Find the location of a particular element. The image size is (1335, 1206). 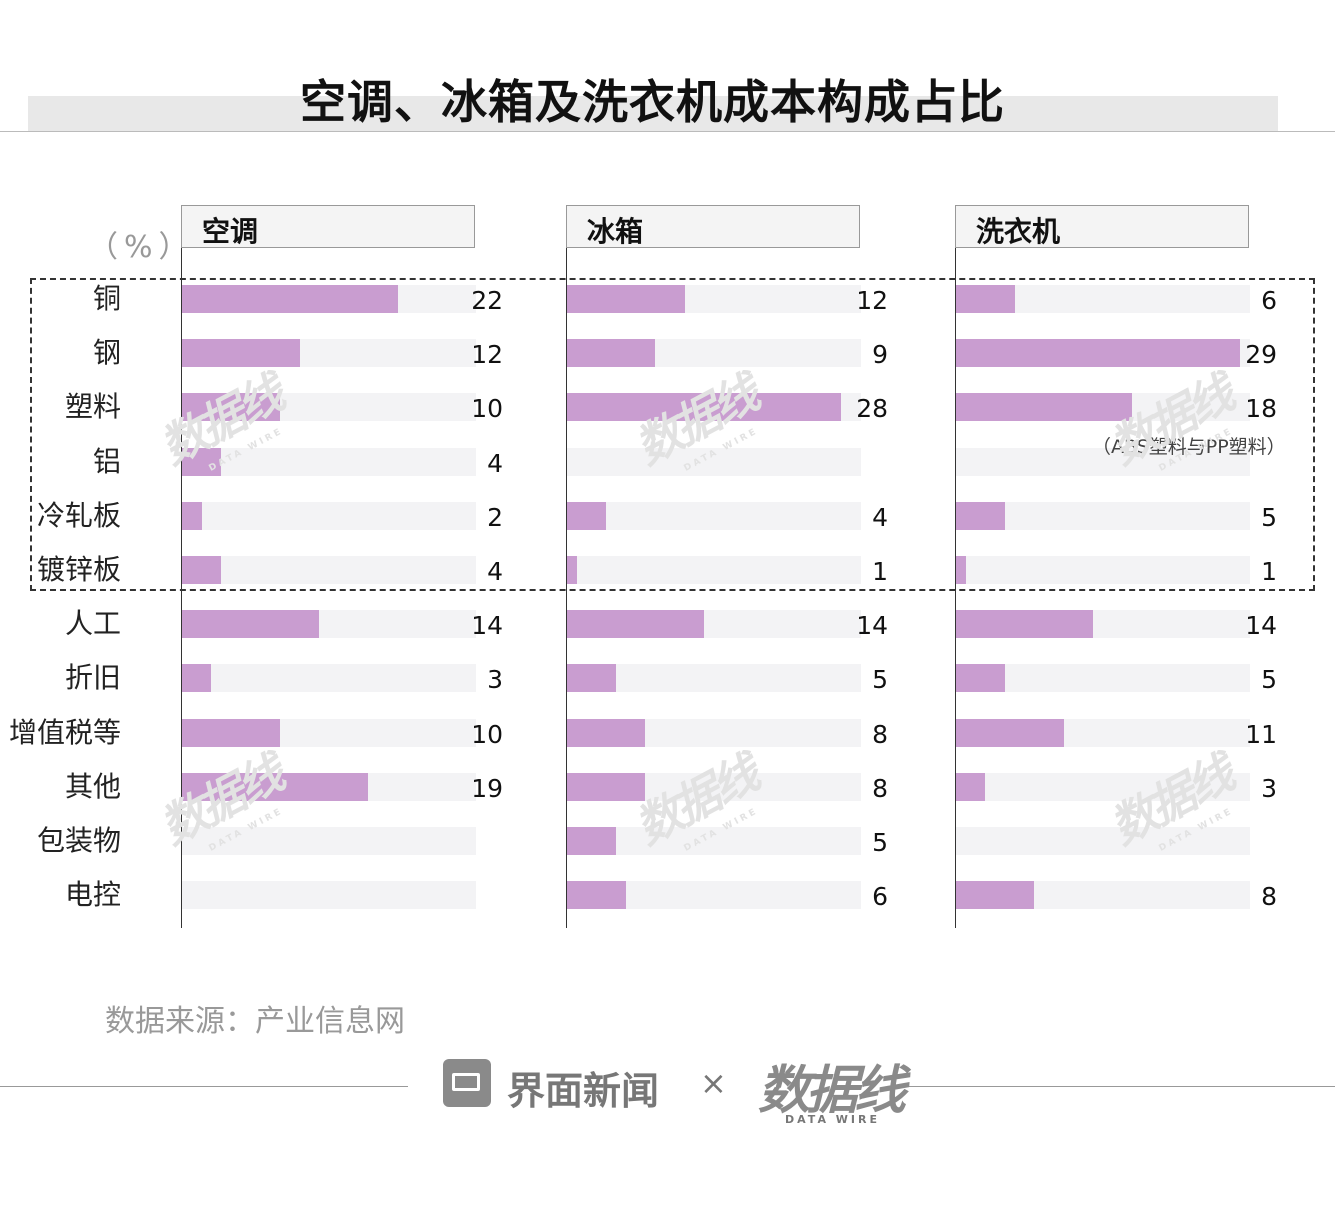

times-sign: × is located at coordinates (713, 1083).